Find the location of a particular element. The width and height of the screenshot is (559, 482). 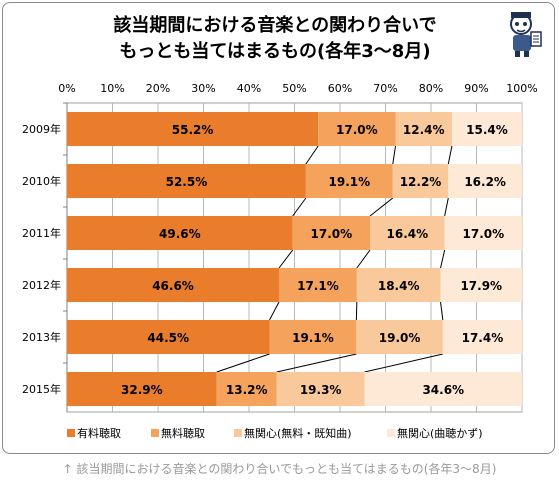

bar-value-label: 13.2% is located at coordinates (247, 390).